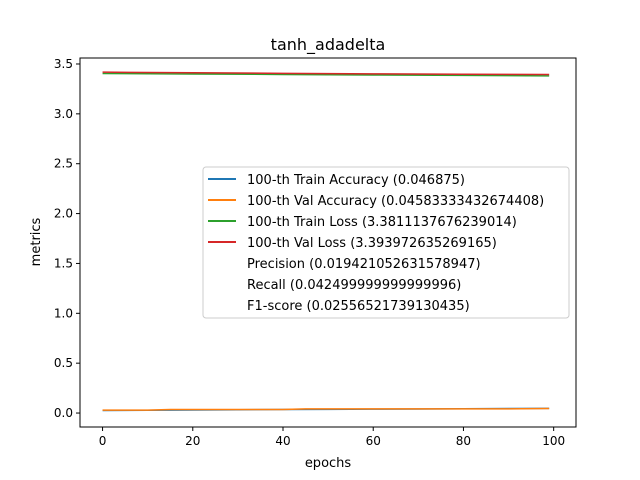 Image resolution: width=640 pixels, height=480 pixels. What do you see at coordinates (373, 441) in the screenshot?
I see `x-tick-label: 60` at bounding box center [373, 441].